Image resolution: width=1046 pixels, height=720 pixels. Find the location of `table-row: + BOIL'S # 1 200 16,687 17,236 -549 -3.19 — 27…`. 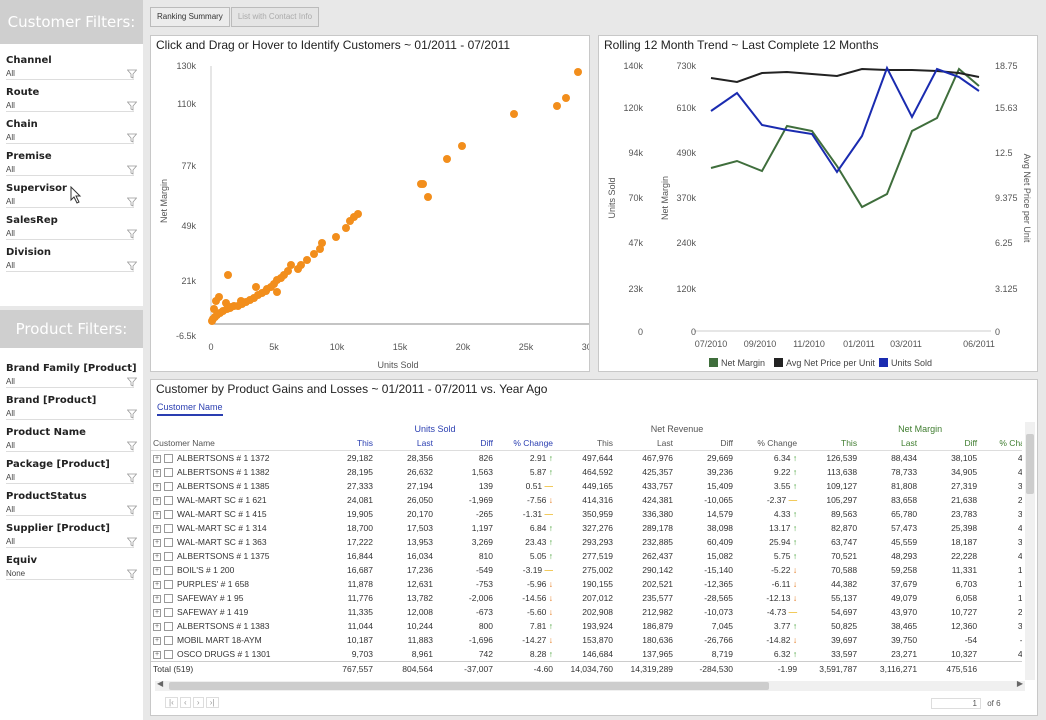

table-row: + BOIL'S # 1 200 16,687 17,236 -549 -3.19 — 27… is located at coordinates (586, 570).